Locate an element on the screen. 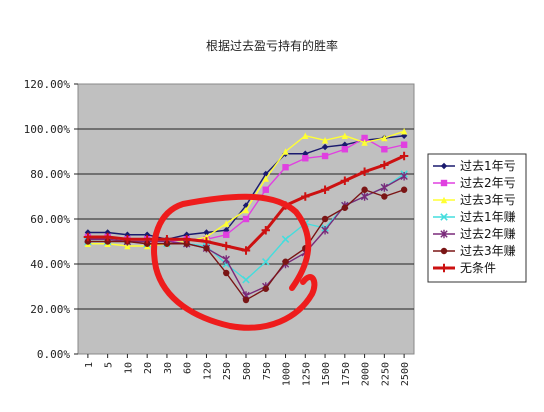 The height and width of the screenshot is (412, 544). x-tick-label: 500 is located at coordinates (247, 371).